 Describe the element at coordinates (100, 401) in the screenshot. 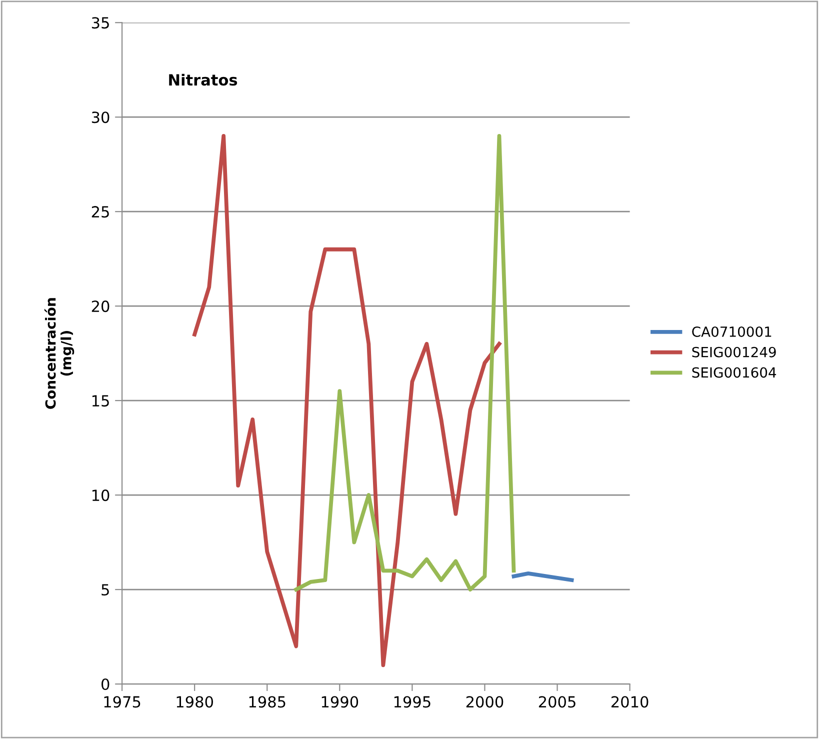

I see `y-tick-label: 15` at that location.